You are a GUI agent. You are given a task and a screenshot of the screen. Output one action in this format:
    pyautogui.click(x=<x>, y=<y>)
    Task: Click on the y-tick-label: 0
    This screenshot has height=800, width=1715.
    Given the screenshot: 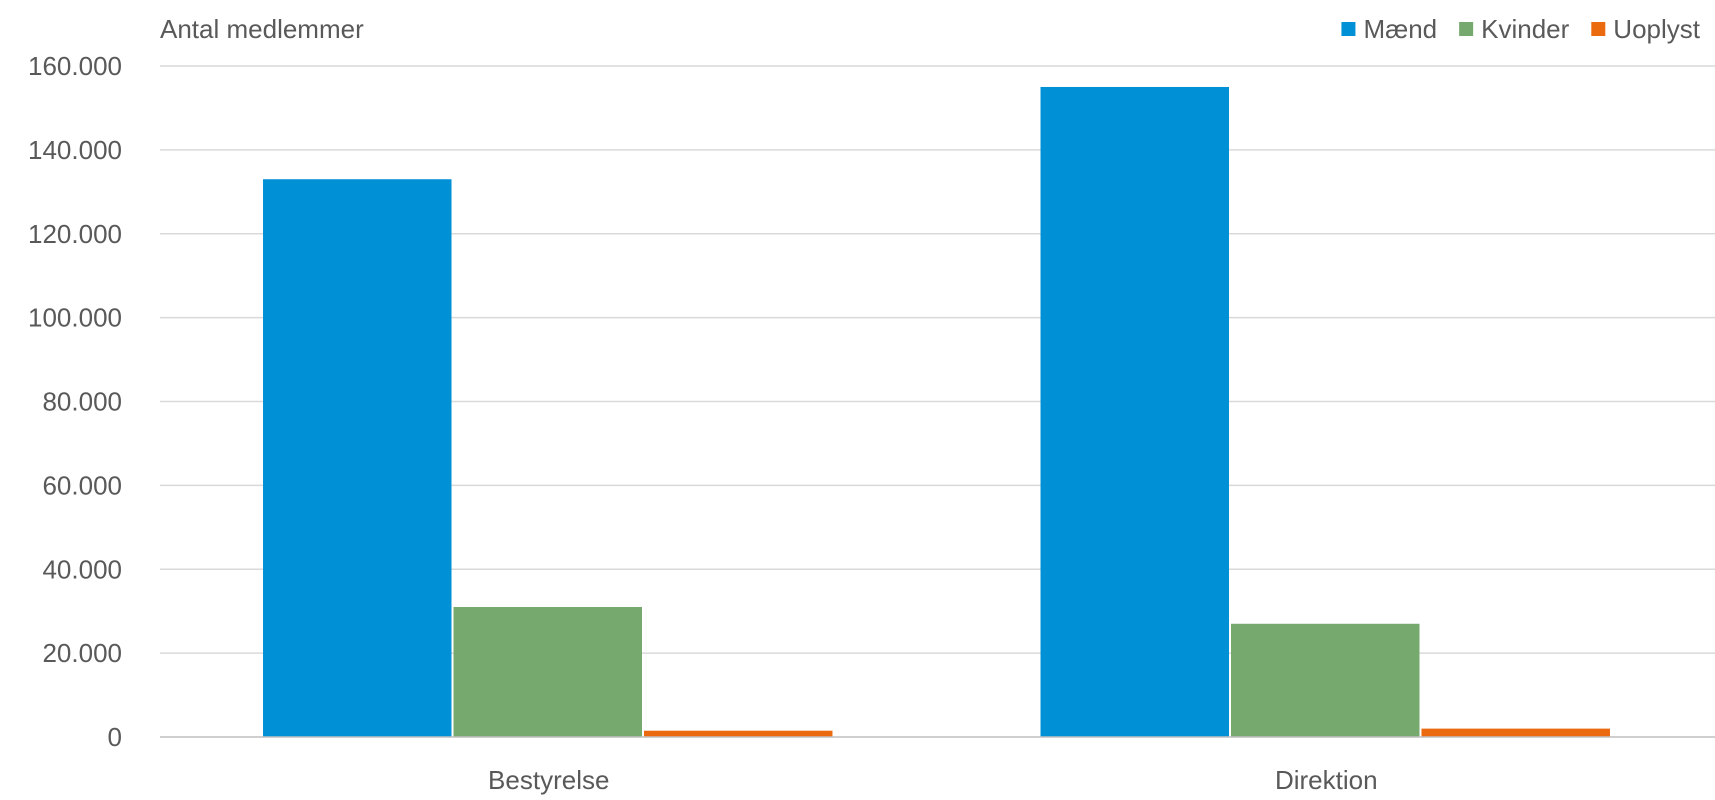 What is the action you would take?
    pyautogui.click(x=115, y=737)
    